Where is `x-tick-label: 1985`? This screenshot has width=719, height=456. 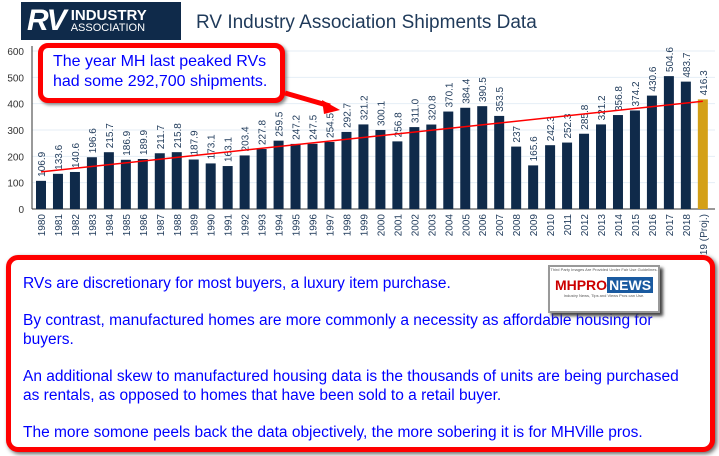
x-tick-label: 1985 is located at coordinates (127, 225).